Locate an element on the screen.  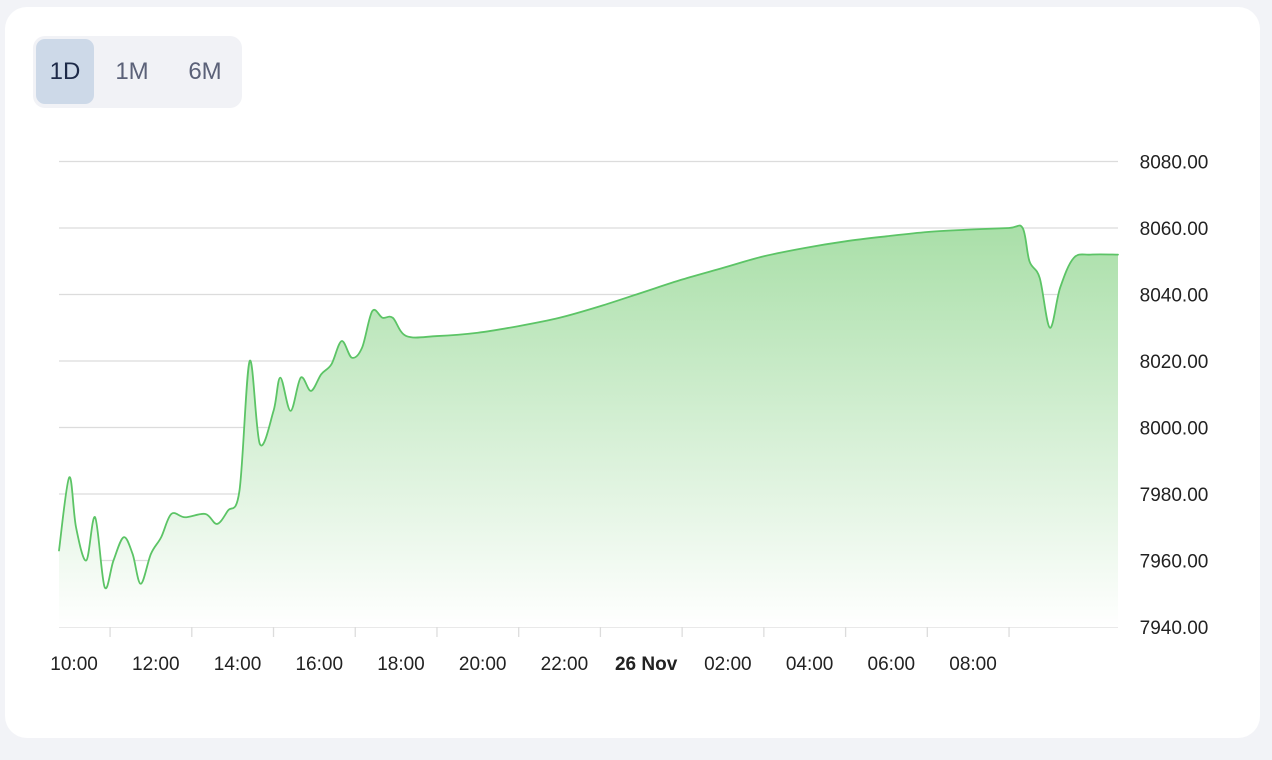
x-tick-label: 06:00 is located at coordinates (892, 664).